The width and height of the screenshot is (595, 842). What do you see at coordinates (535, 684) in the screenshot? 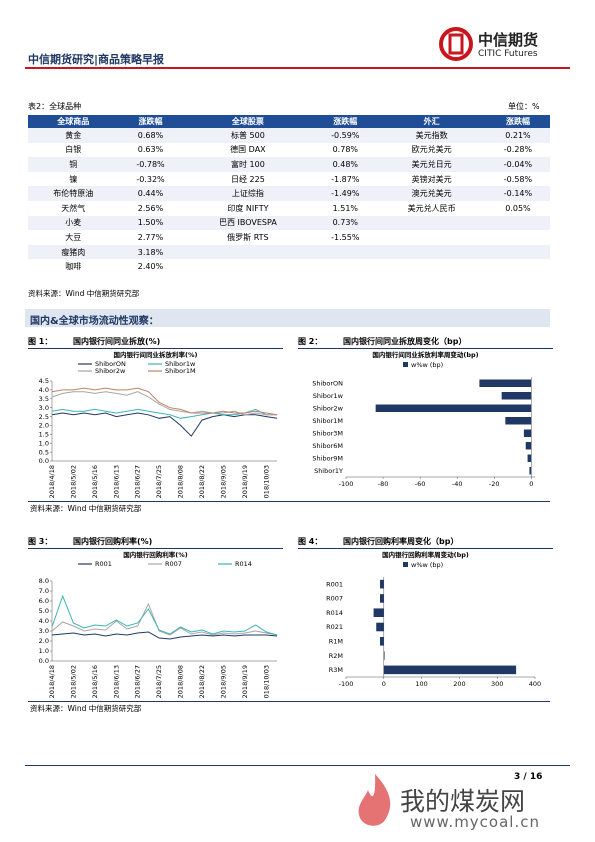
I see `x-tick-label: 400` at bounding box center [535, 684].